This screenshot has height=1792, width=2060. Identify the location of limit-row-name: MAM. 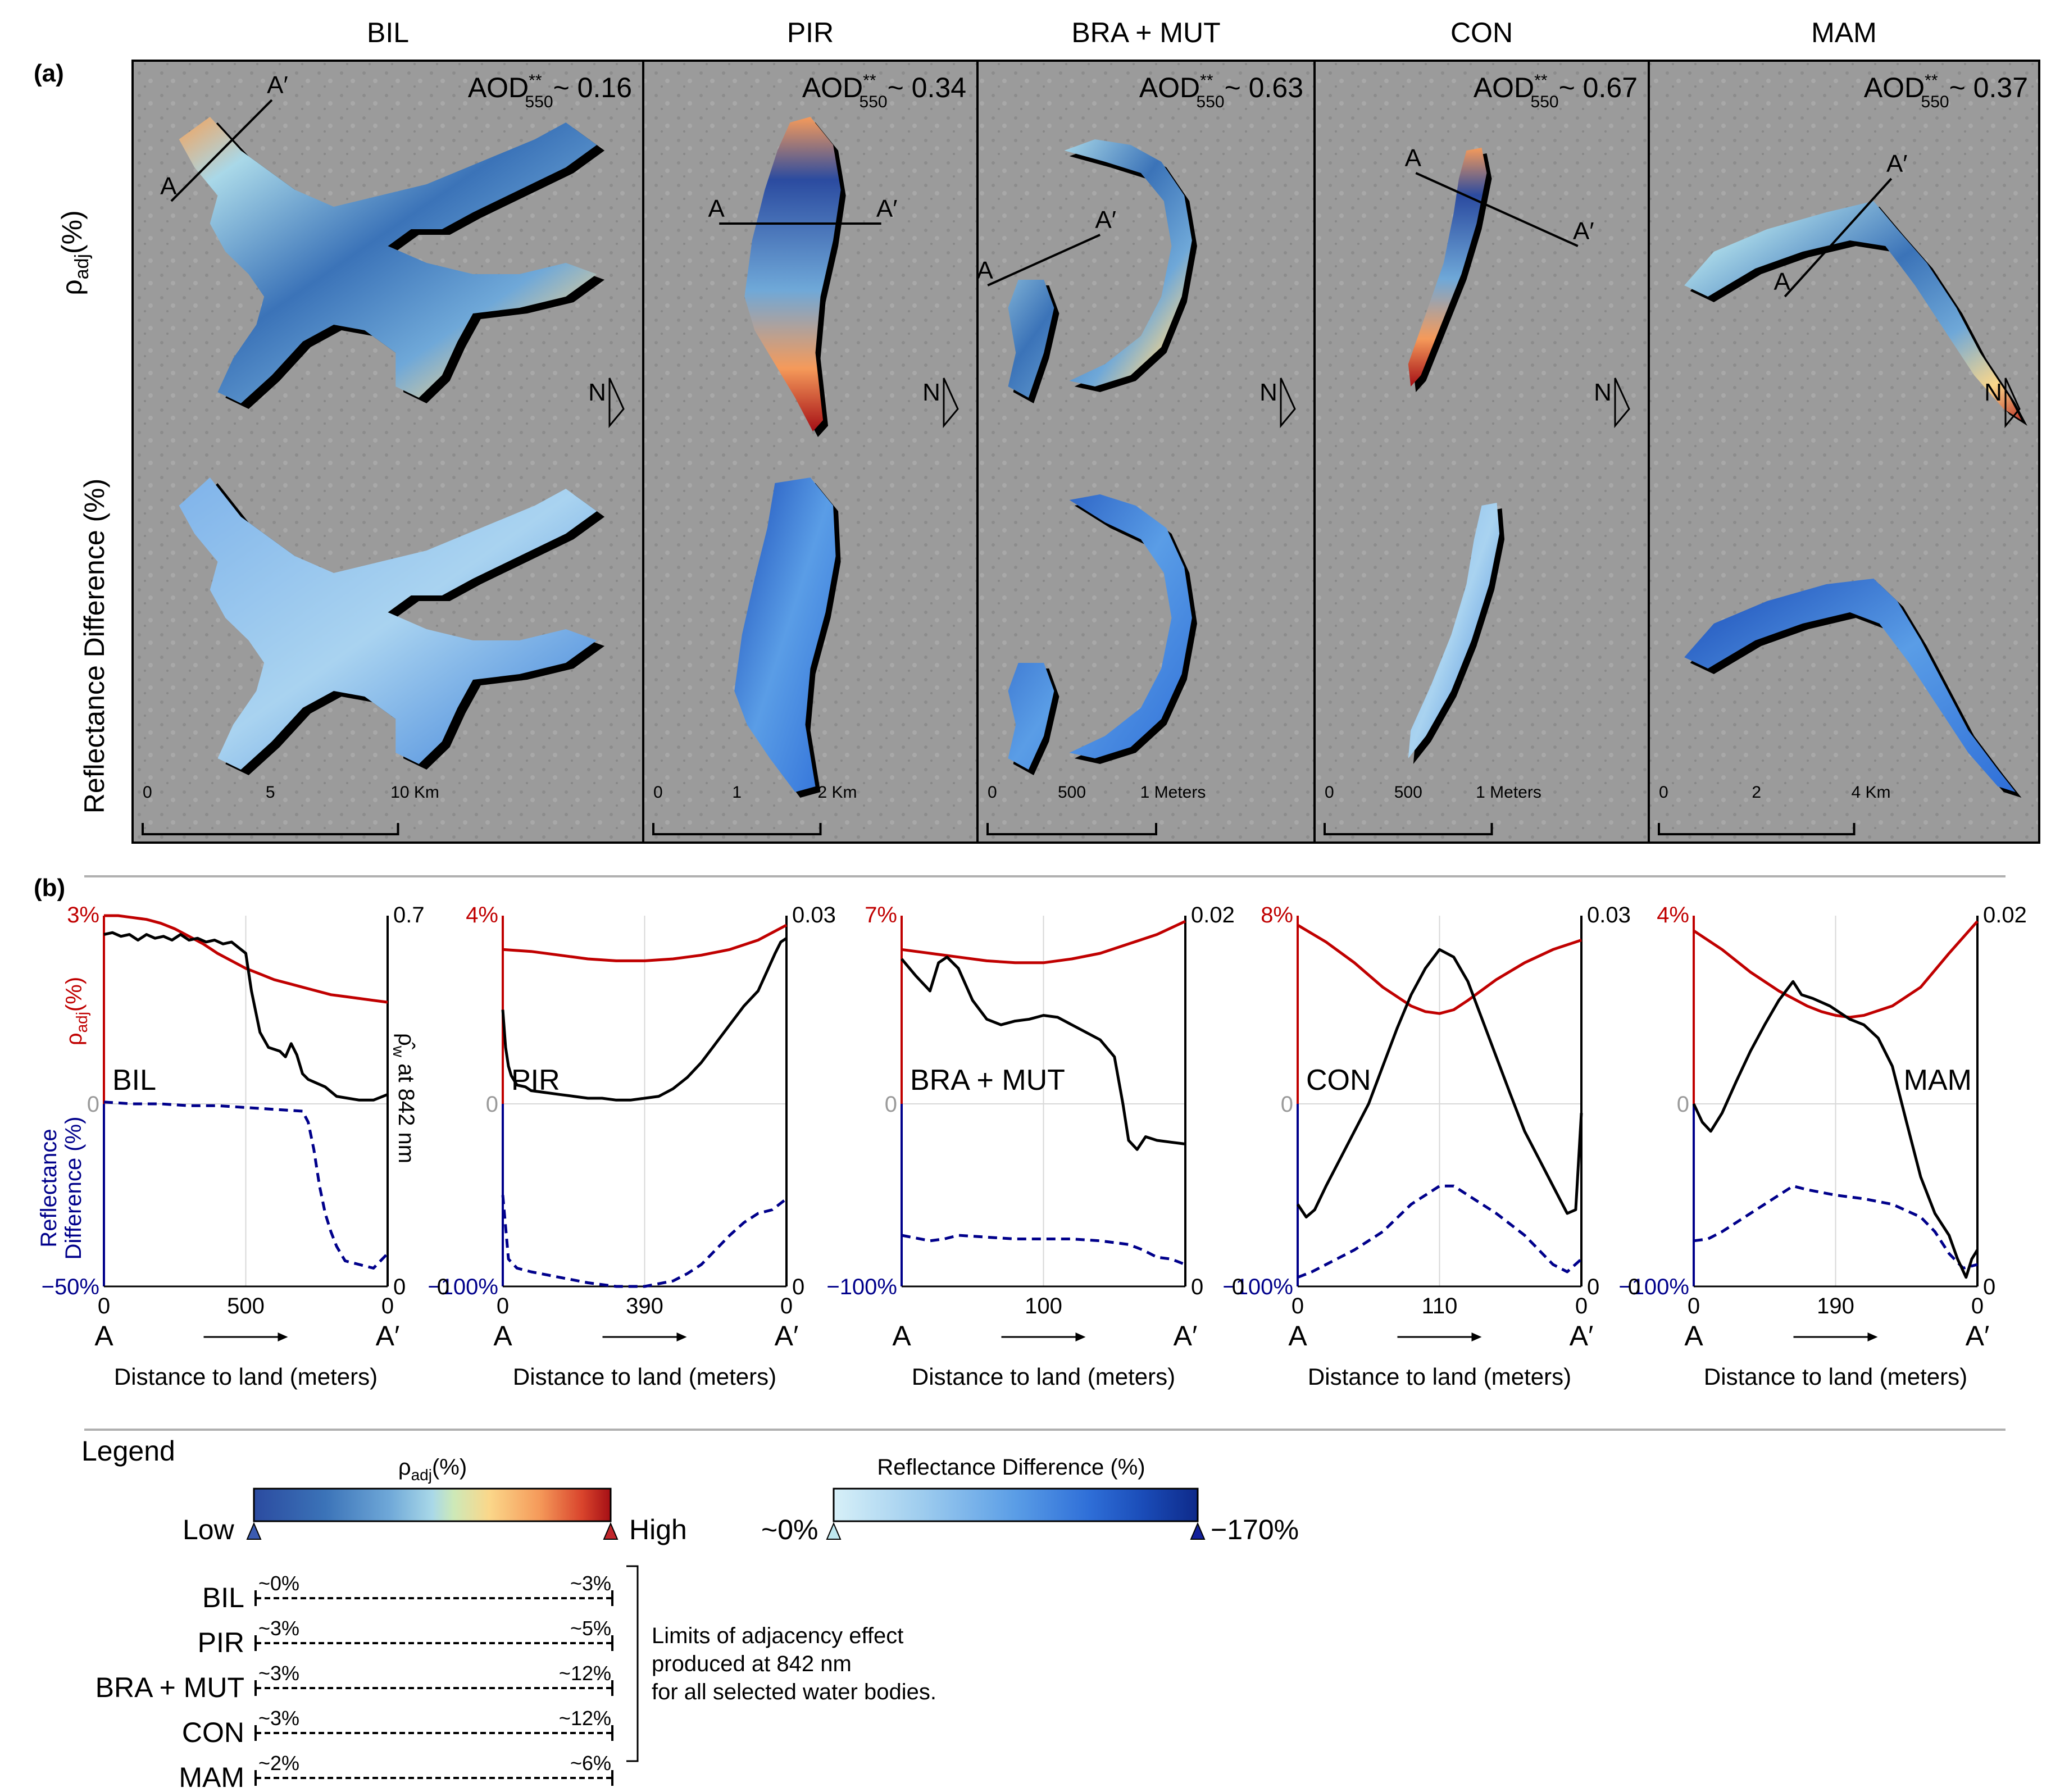
(211, 1777).